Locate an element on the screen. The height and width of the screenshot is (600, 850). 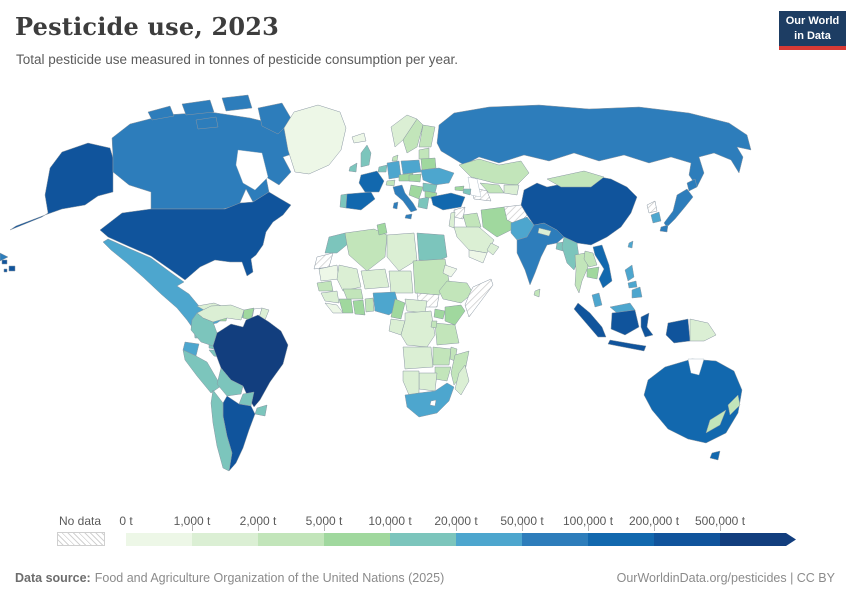
country-oman is located at coordinates (493, 249).